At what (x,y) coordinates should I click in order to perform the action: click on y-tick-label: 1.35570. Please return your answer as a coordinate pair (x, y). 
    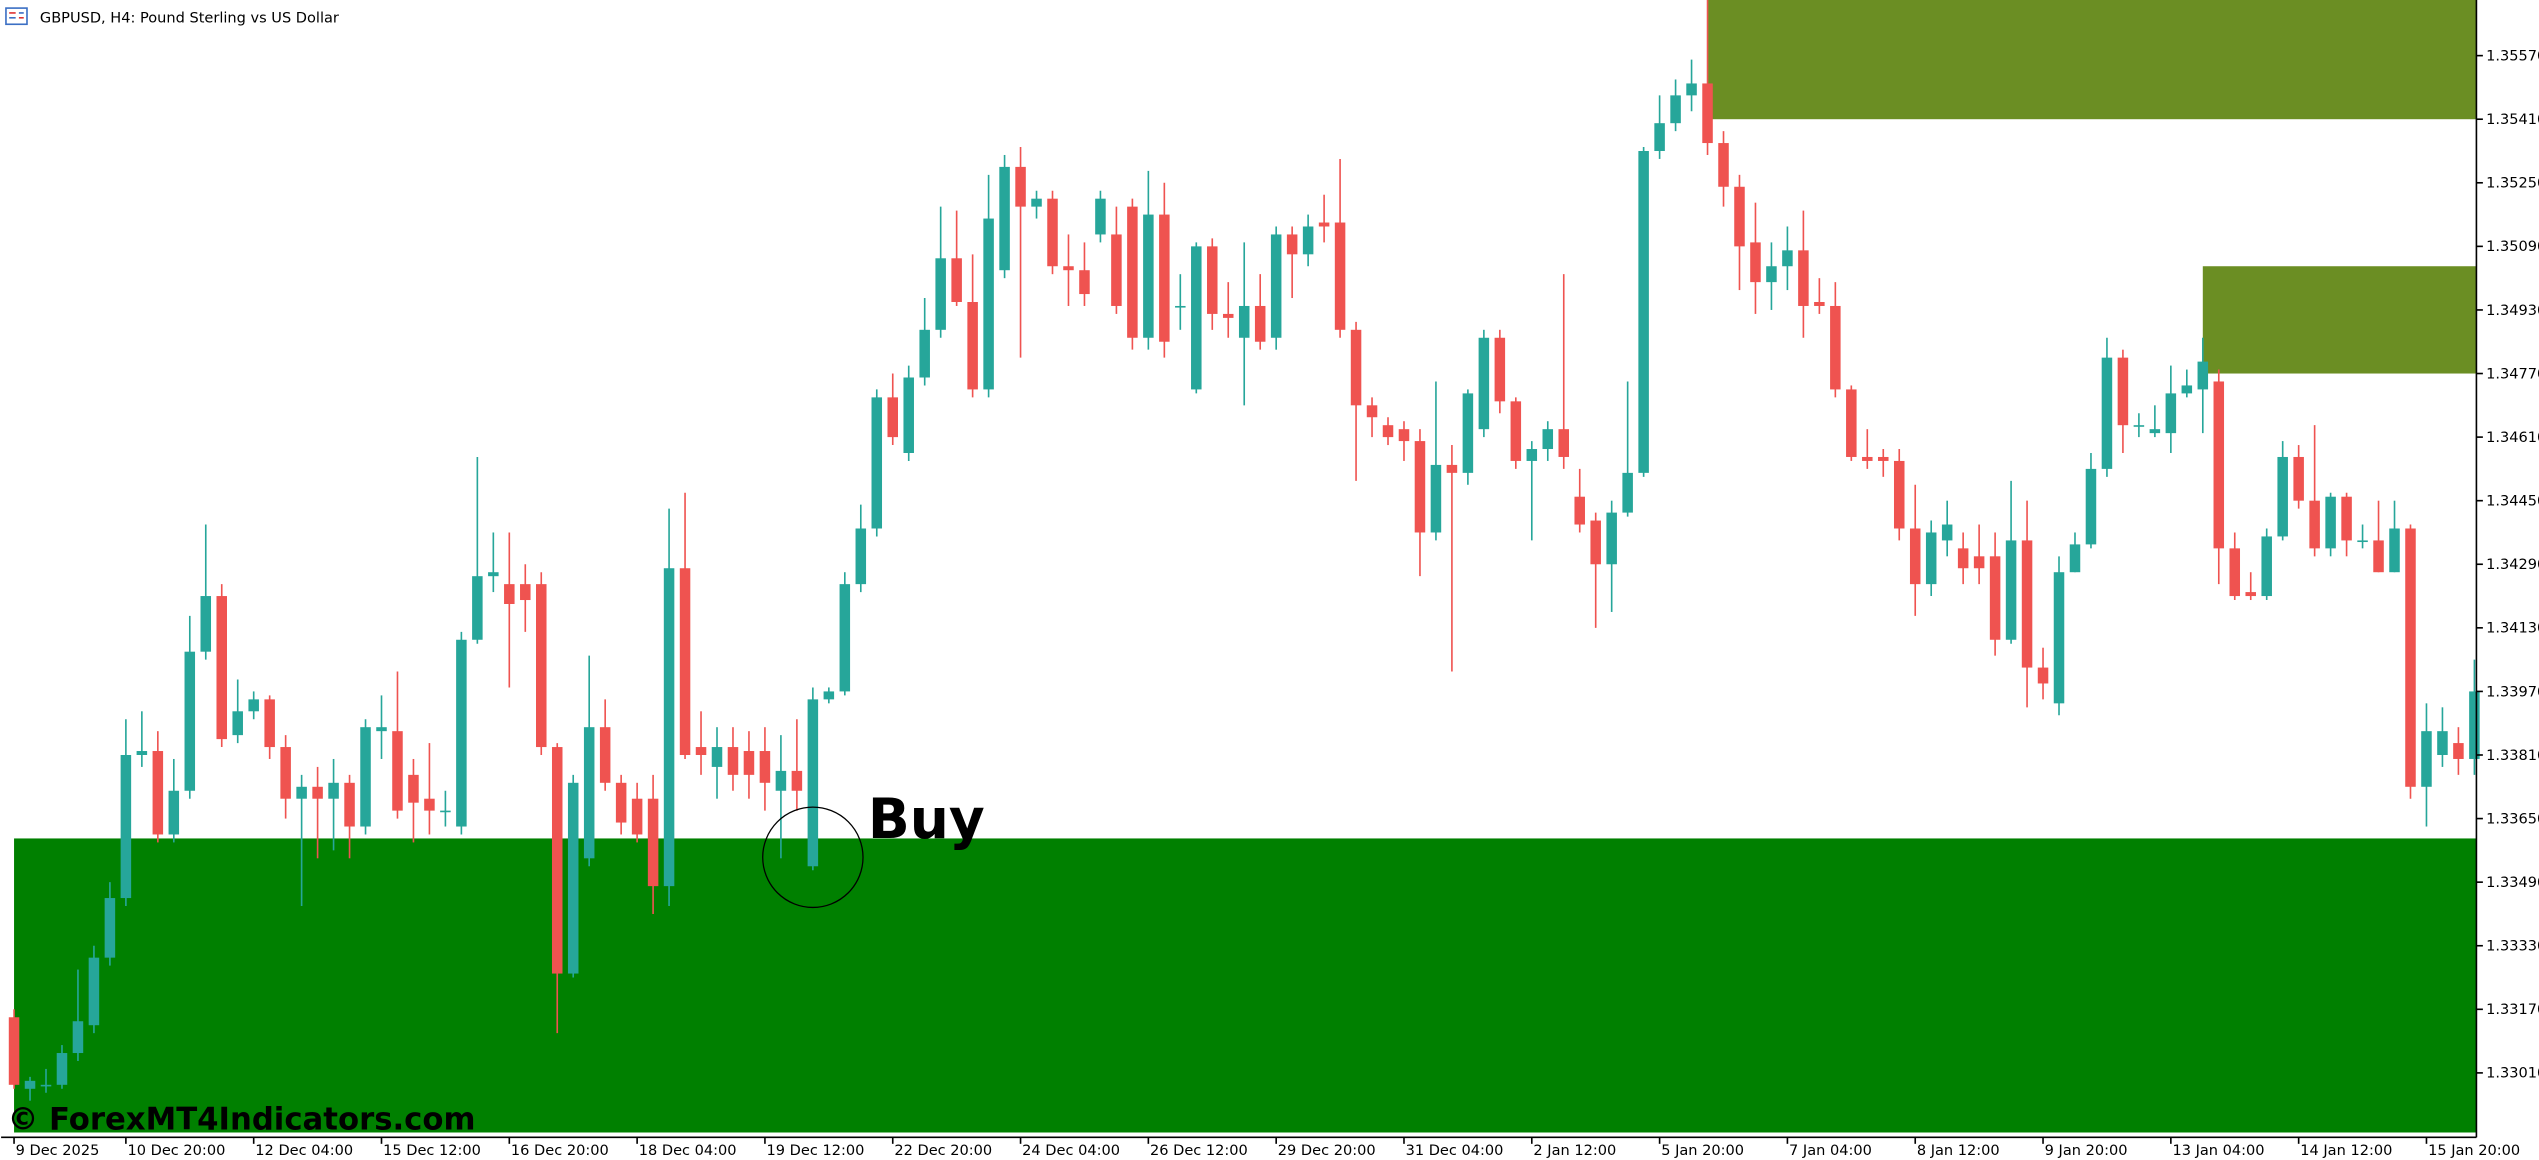
    Looking at the image, I should click on (2512, 55).